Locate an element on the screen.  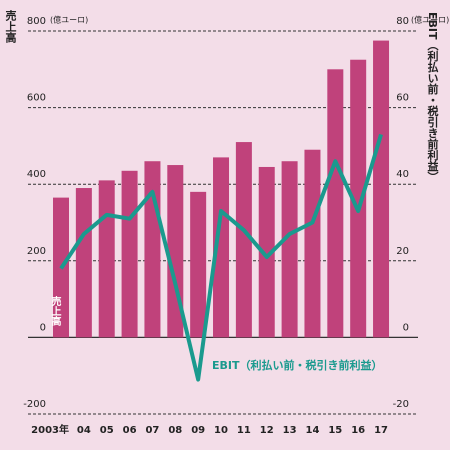
bar-label: 売上高 is located at coordinates (55, 311).